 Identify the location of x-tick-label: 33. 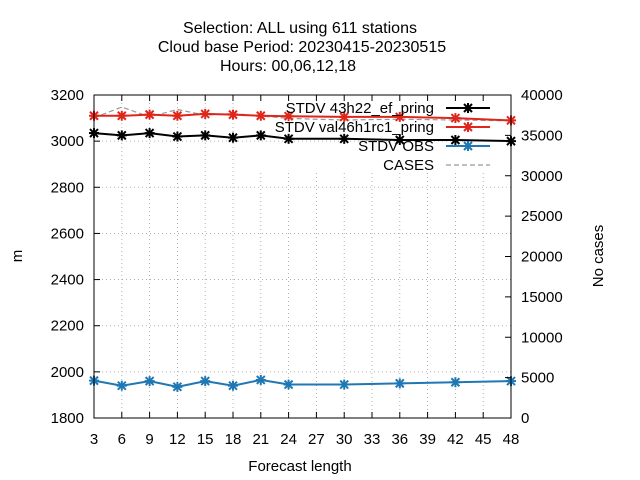
(372, 439).